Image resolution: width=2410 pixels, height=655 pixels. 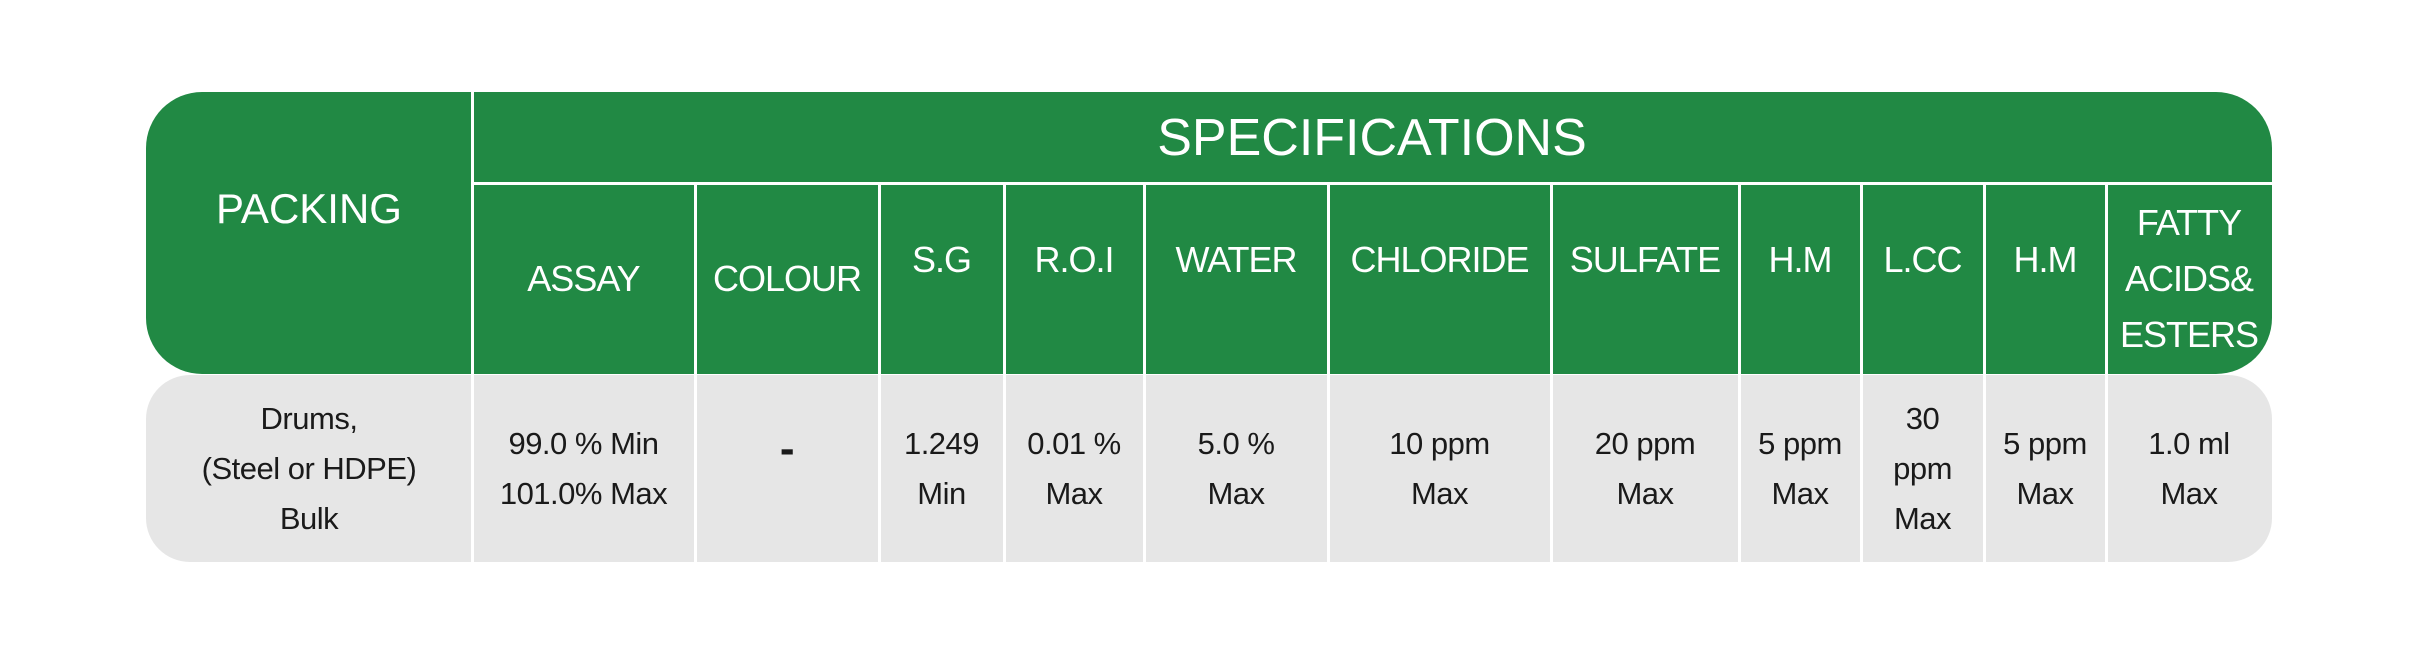 What do you see at coordinates (1236, 443) in the screenshot?
I see `value-text: 5.0 %` at bounding box center [1236, 443].